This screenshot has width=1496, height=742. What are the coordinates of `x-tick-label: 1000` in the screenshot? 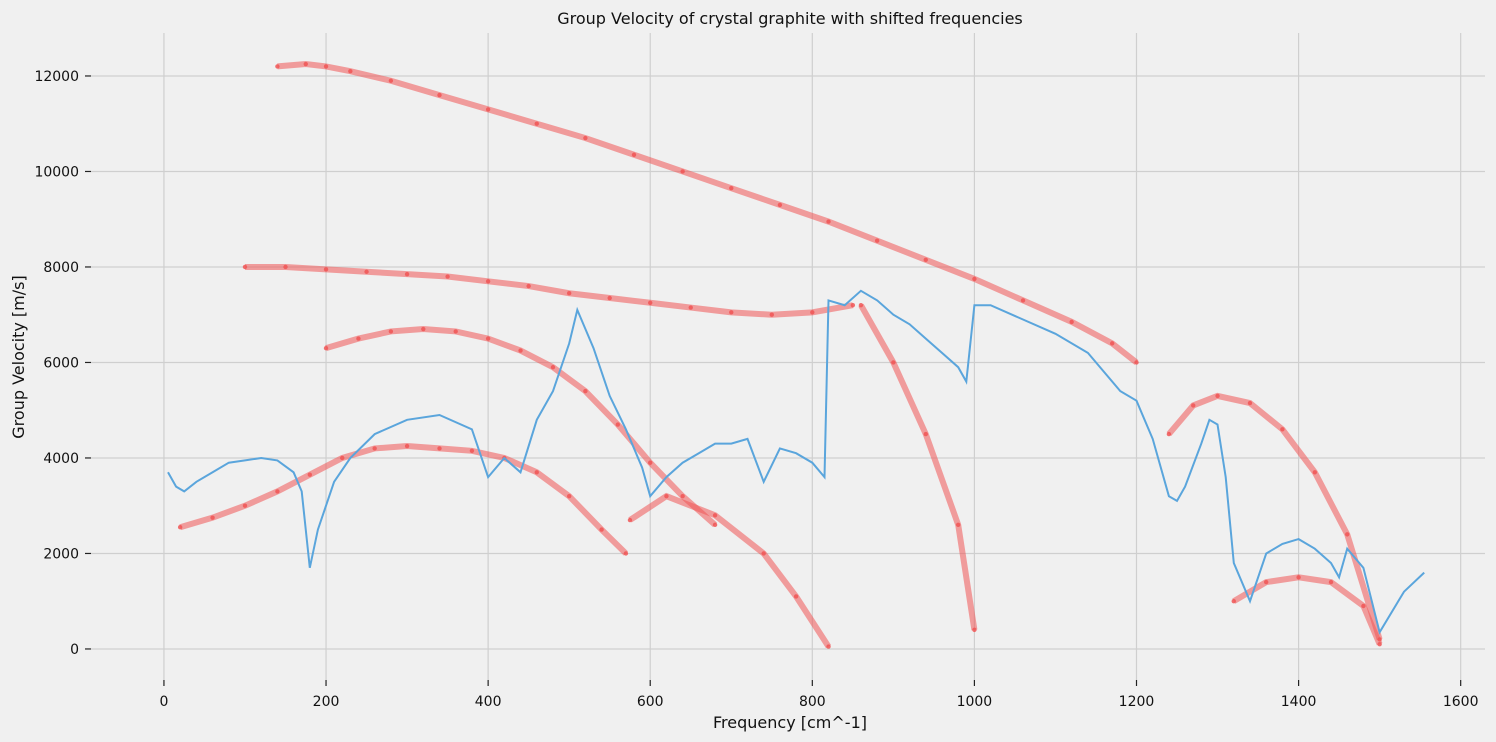 It's located at (975, 702).